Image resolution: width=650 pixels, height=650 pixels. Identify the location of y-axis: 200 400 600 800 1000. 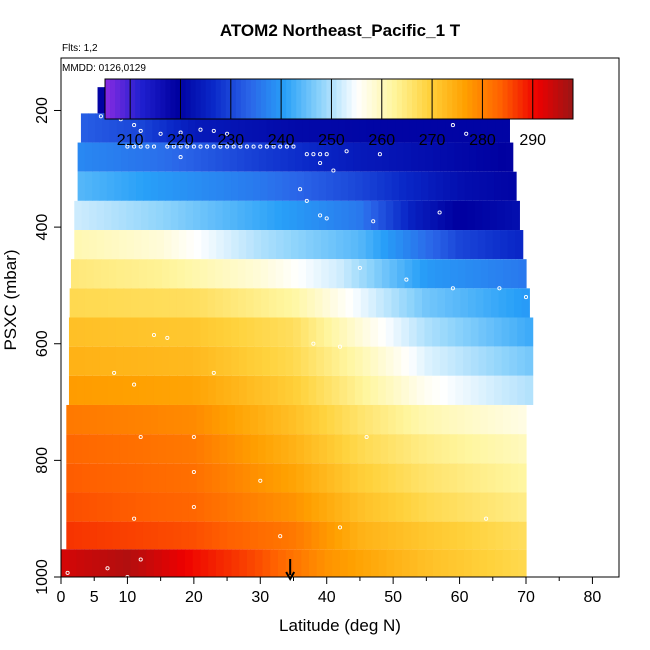
(47, 346).